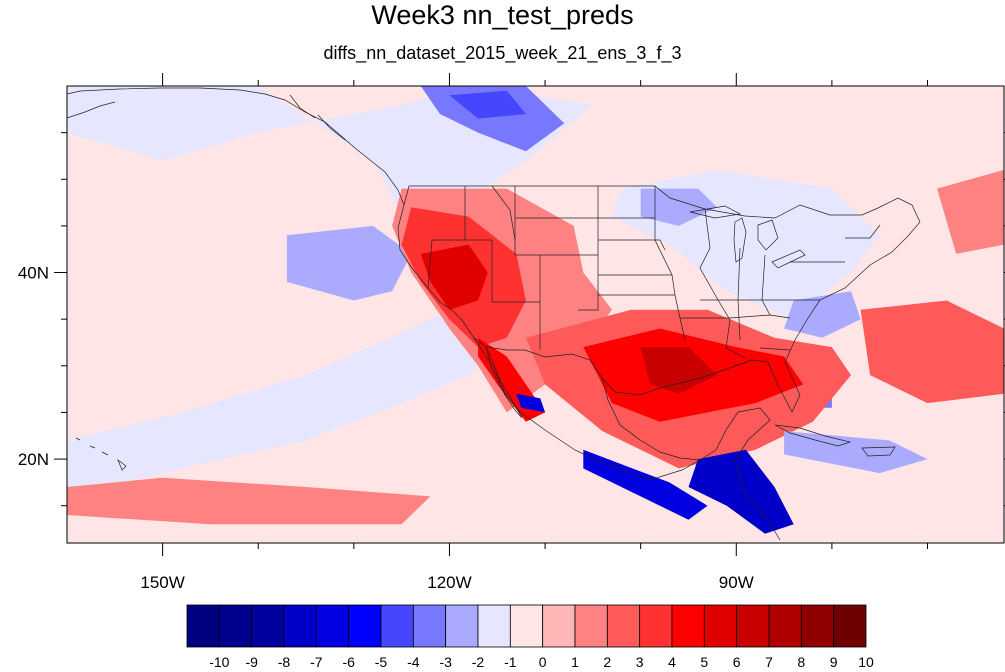 This screenshot has width=1005, height=672. What do you see at coordinates (704, 662) in the screenshot?
I see `colorbar-label: 5` at bounding box center [704, 662].